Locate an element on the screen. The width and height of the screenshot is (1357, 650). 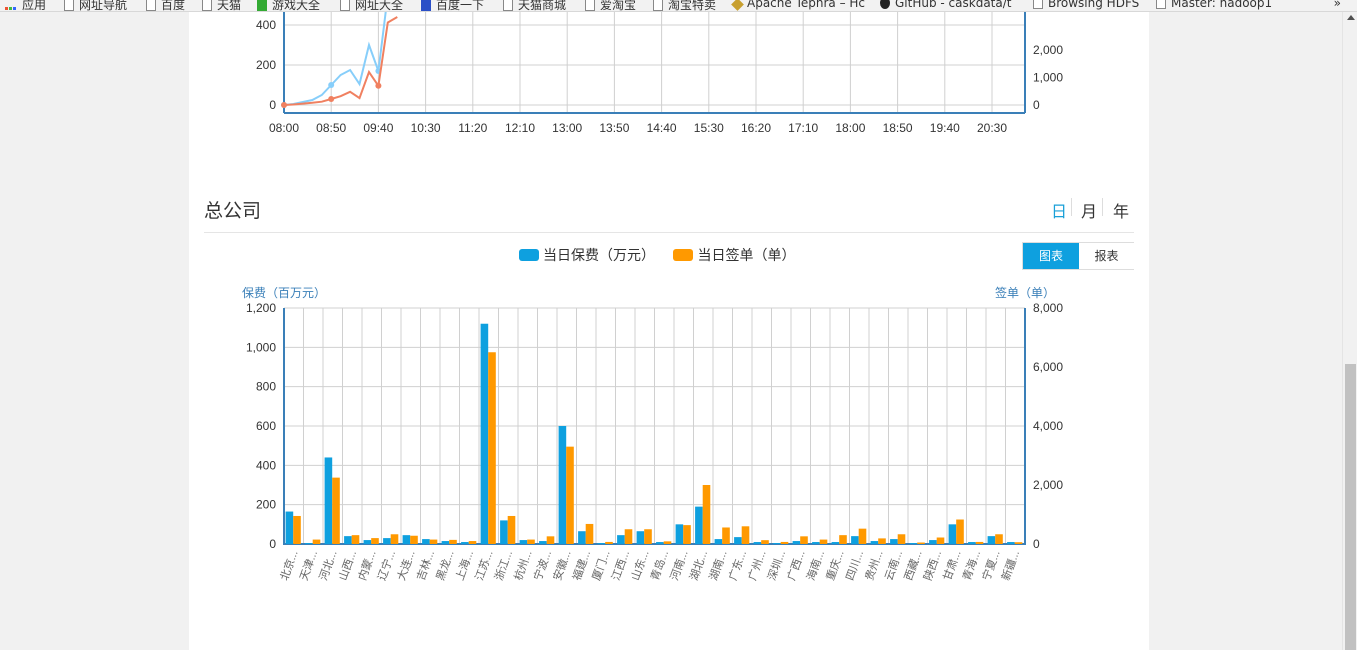
legend-swatch-blue is located at coordinates (529, 255).